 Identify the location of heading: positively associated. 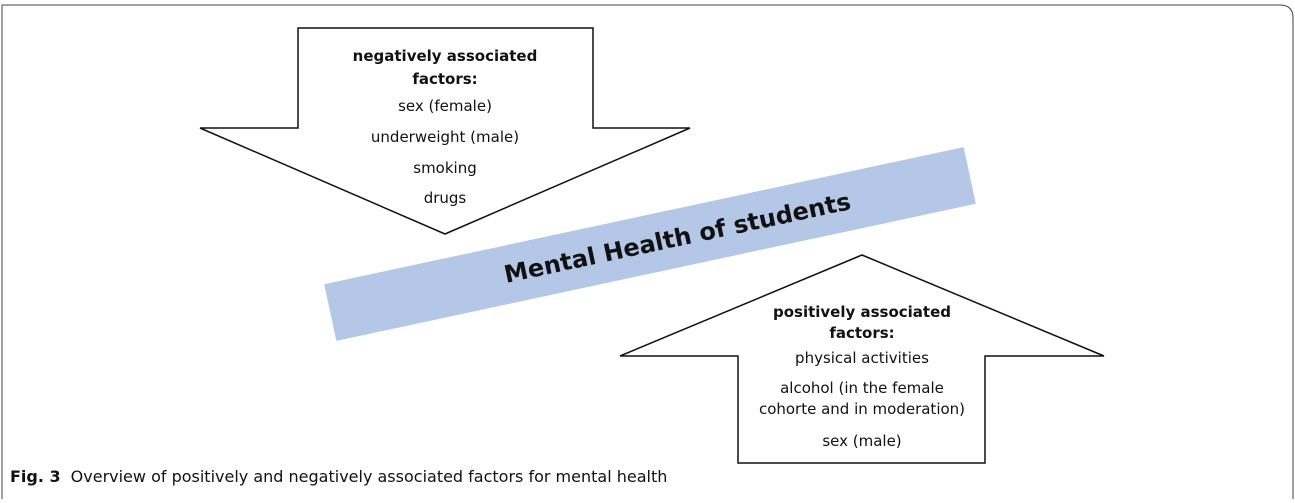
(862, 312).